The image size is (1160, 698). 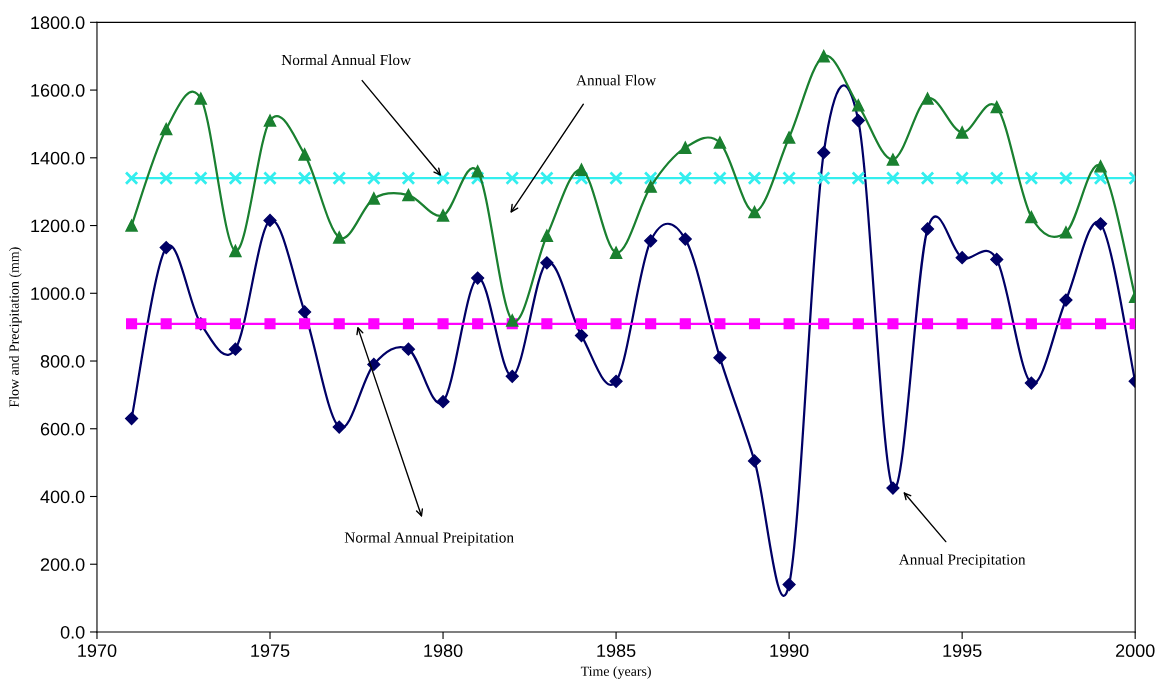 I want to click on annotation: Normal Annual Flow, so click(x=346, y=60).